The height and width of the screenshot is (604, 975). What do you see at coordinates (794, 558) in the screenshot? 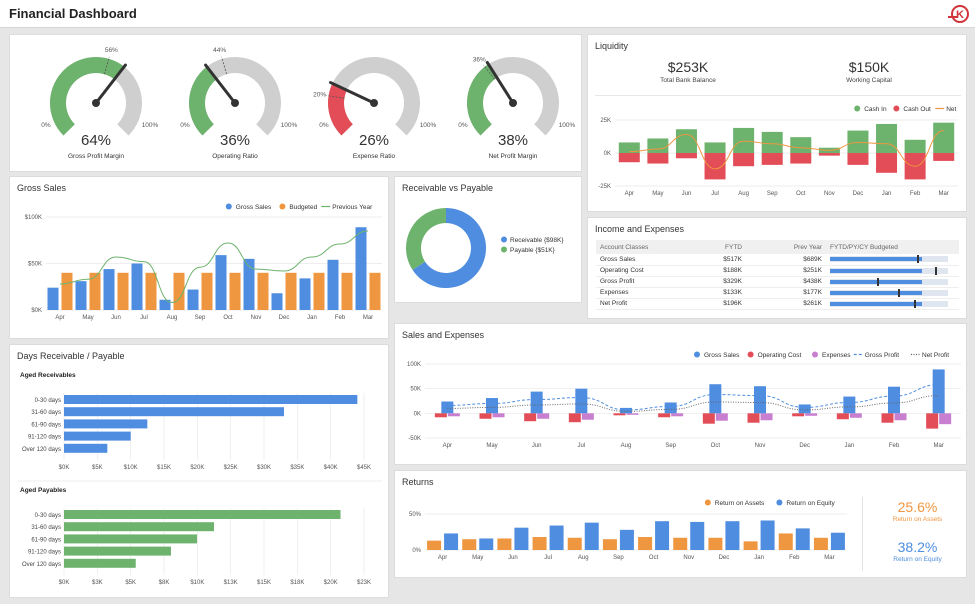
I see `x-tick-label: Feb` at bounding box center [794, 558].